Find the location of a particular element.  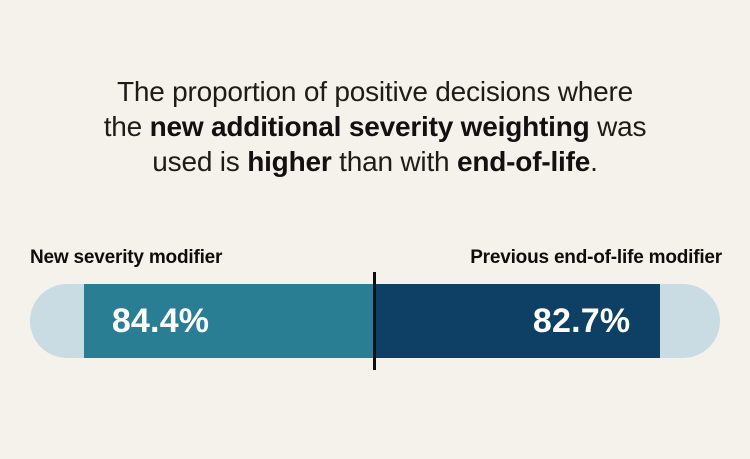

bar-fill-left: 84.4% is located at coordinates (229, 321).